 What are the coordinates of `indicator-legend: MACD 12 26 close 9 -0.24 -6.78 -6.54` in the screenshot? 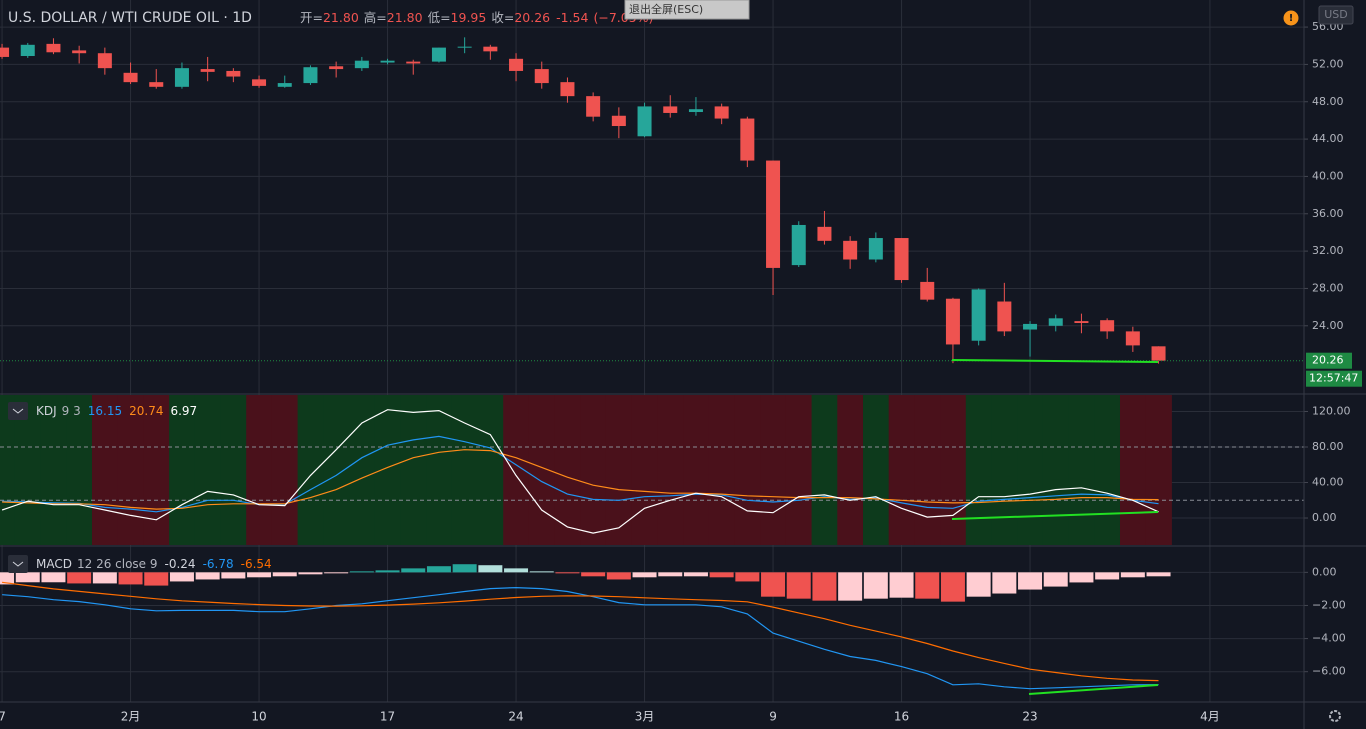 It's located at (154, 564).